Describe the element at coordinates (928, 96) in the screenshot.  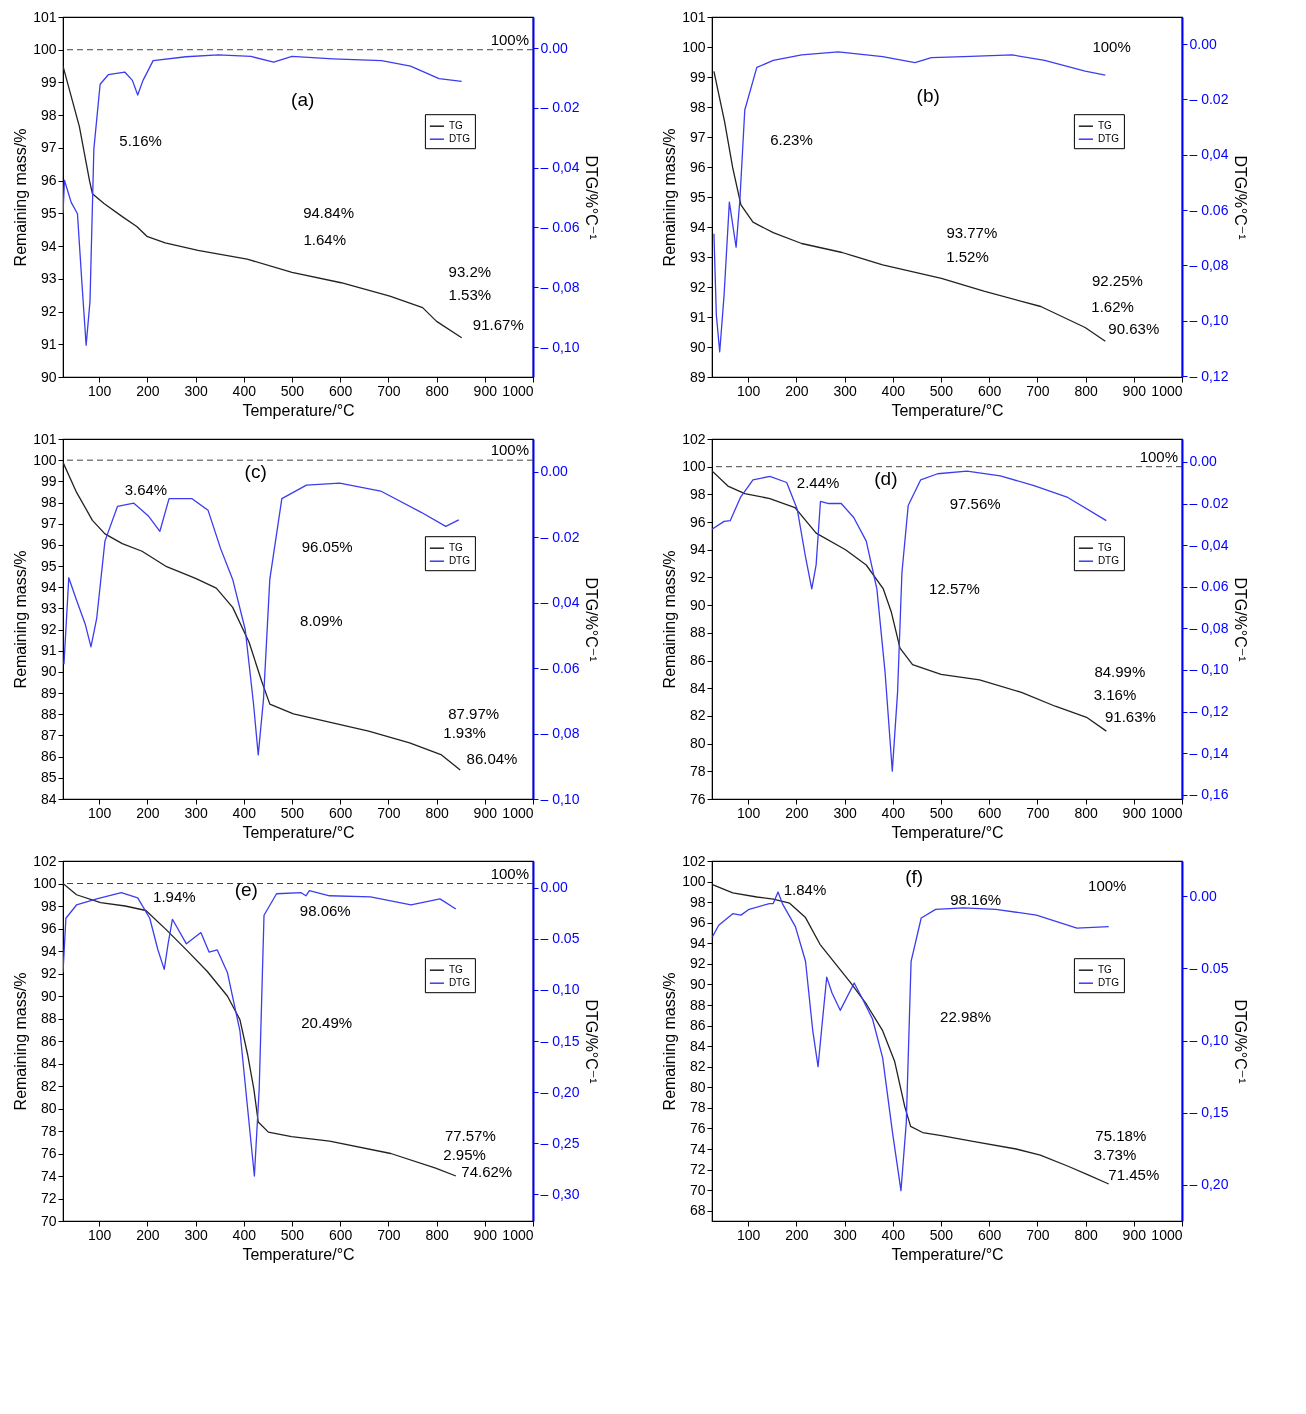
I see `text: (b)` at that location.